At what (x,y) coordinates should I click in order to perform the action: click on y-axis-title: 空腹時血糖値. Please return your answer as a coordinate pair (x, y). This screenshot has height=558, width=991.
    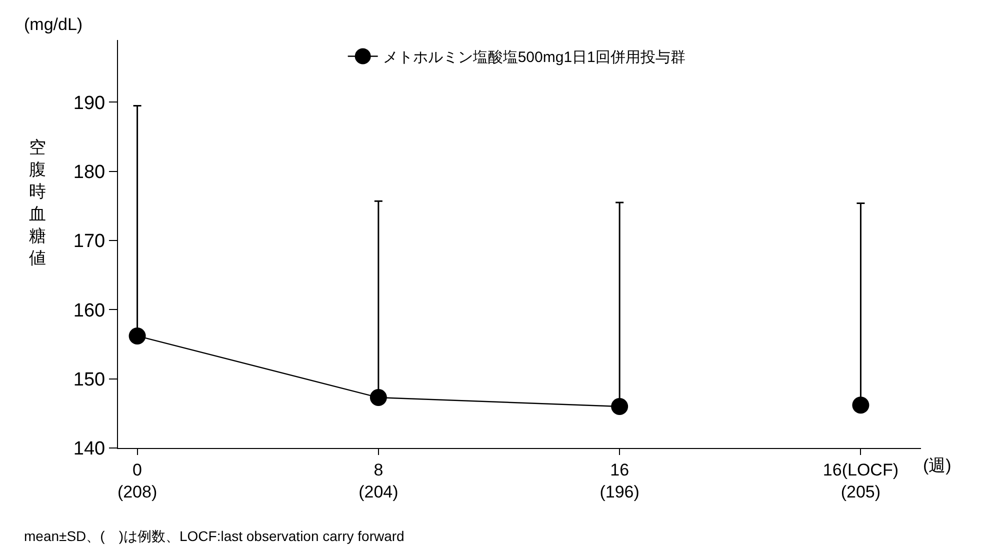
    Looking at the image, I should click on (37, 203).